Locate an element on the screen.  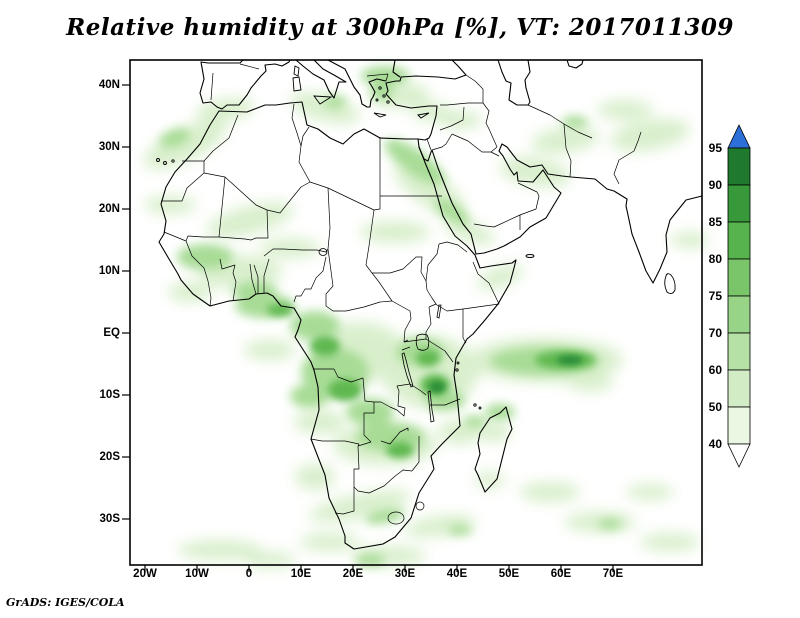
colorbar-over-arrow is located at coordinates (739, 136).